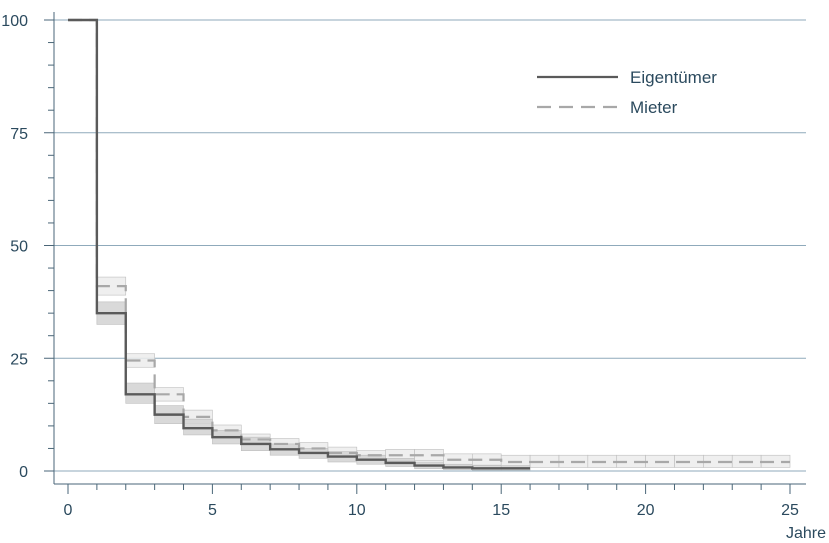  I want to click on y-tick-label: 0, so click(23, 472).